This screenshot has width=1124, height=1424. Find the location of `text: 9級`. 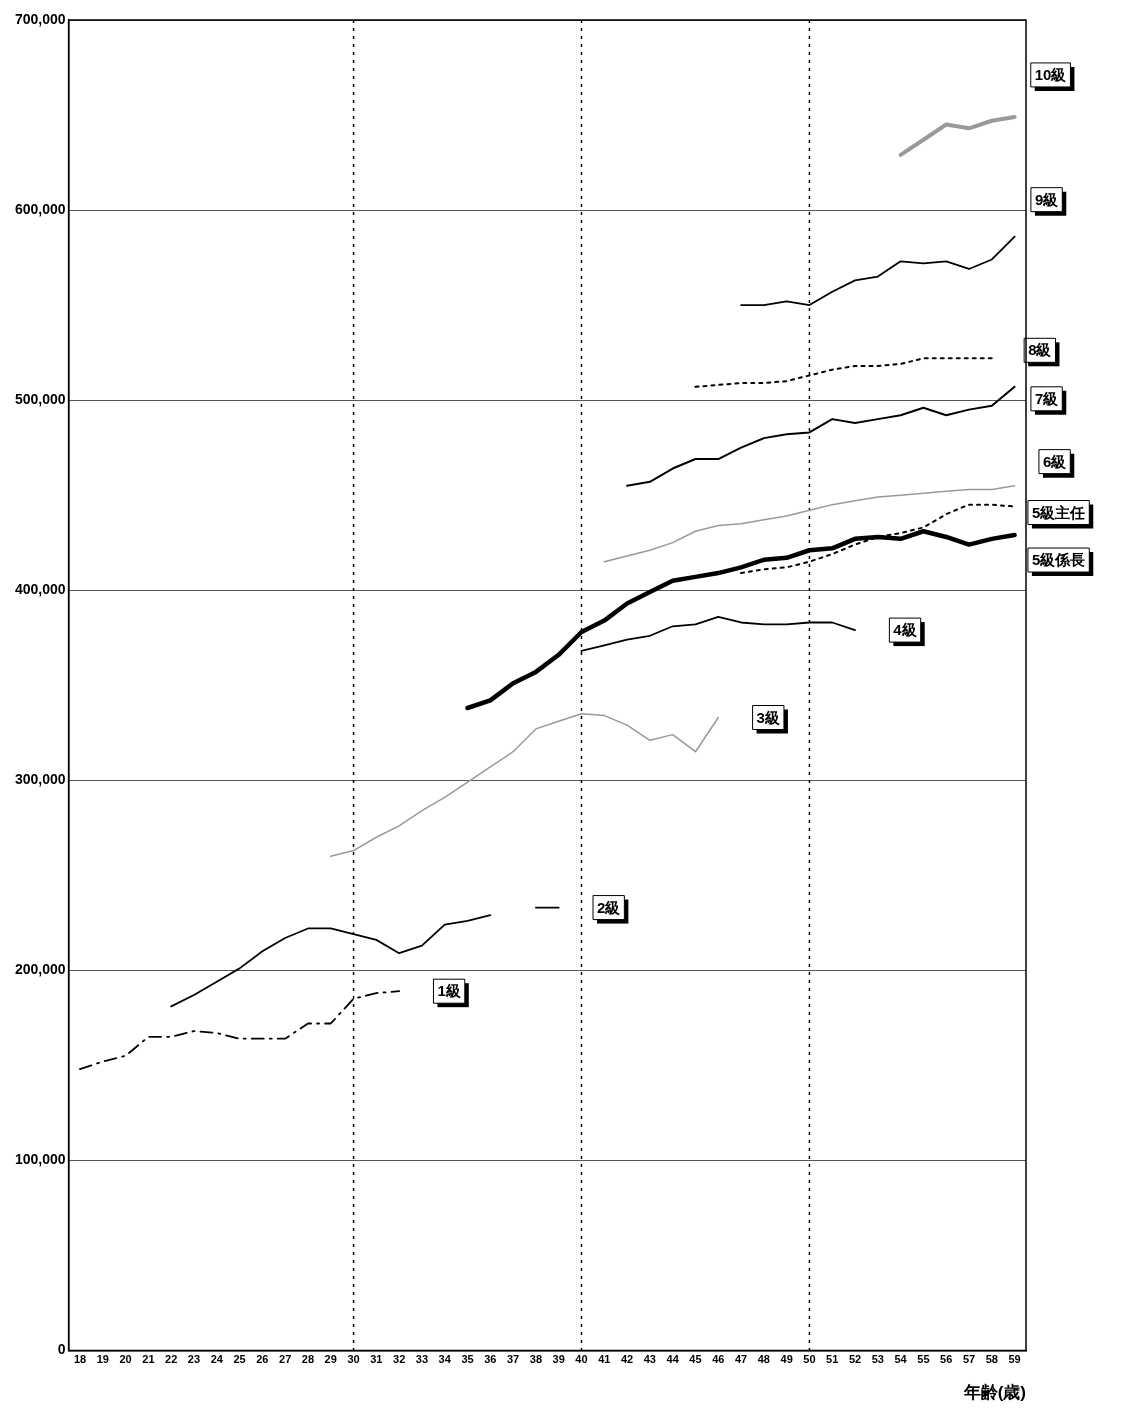

text: 9級 is located at coordinates (1047, 199).